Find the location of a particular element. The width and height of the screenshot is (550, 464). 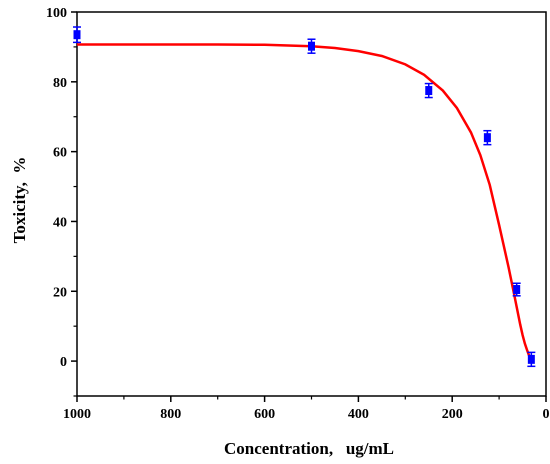

y-tick-label: 20 is located at coordinates (60, 292).